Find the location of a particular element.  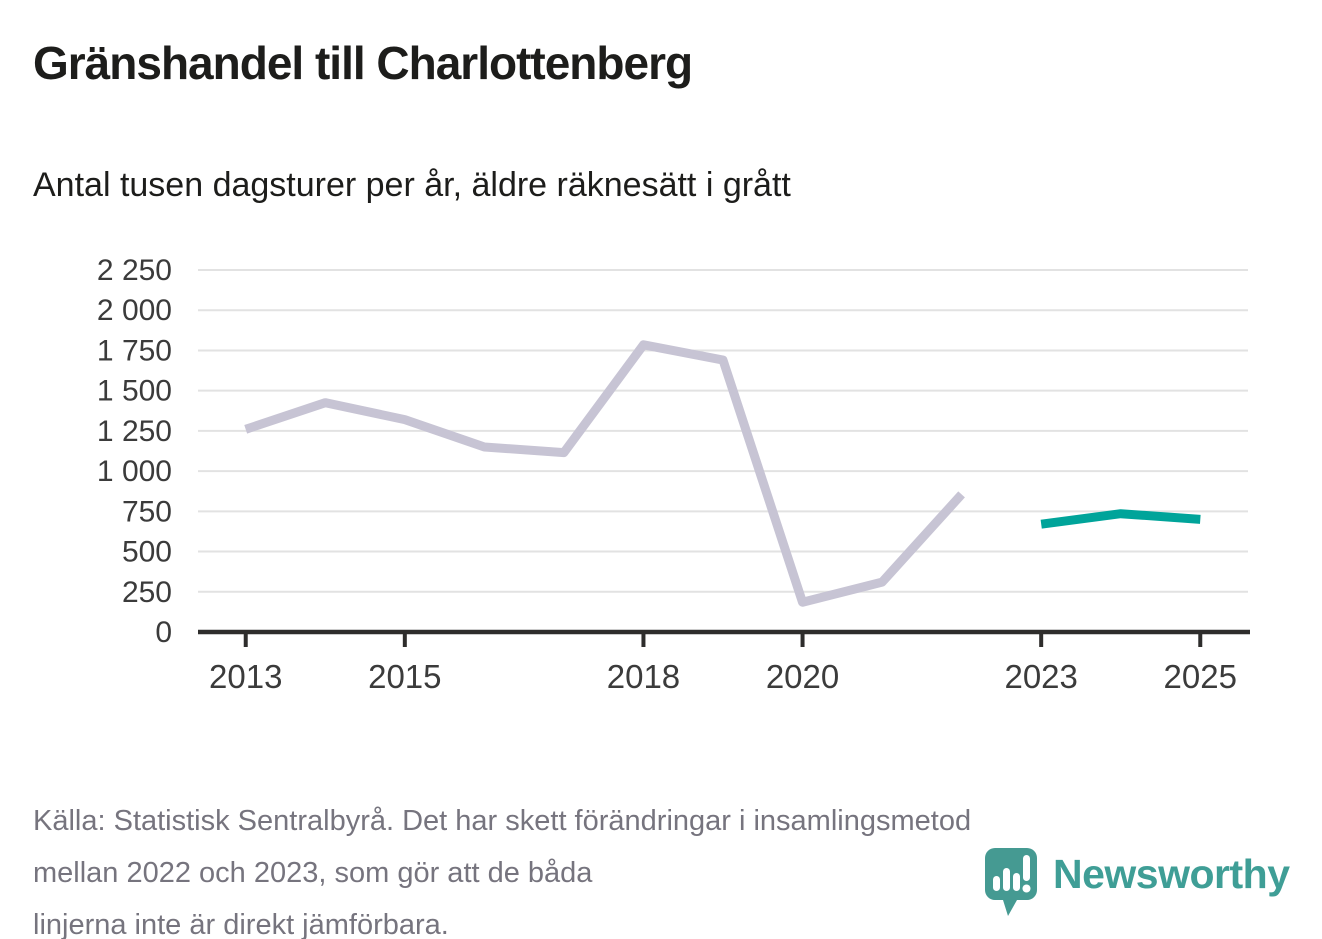

chart-title: Gränshandel till Charlottenberg is located at coordinates (363, 63).